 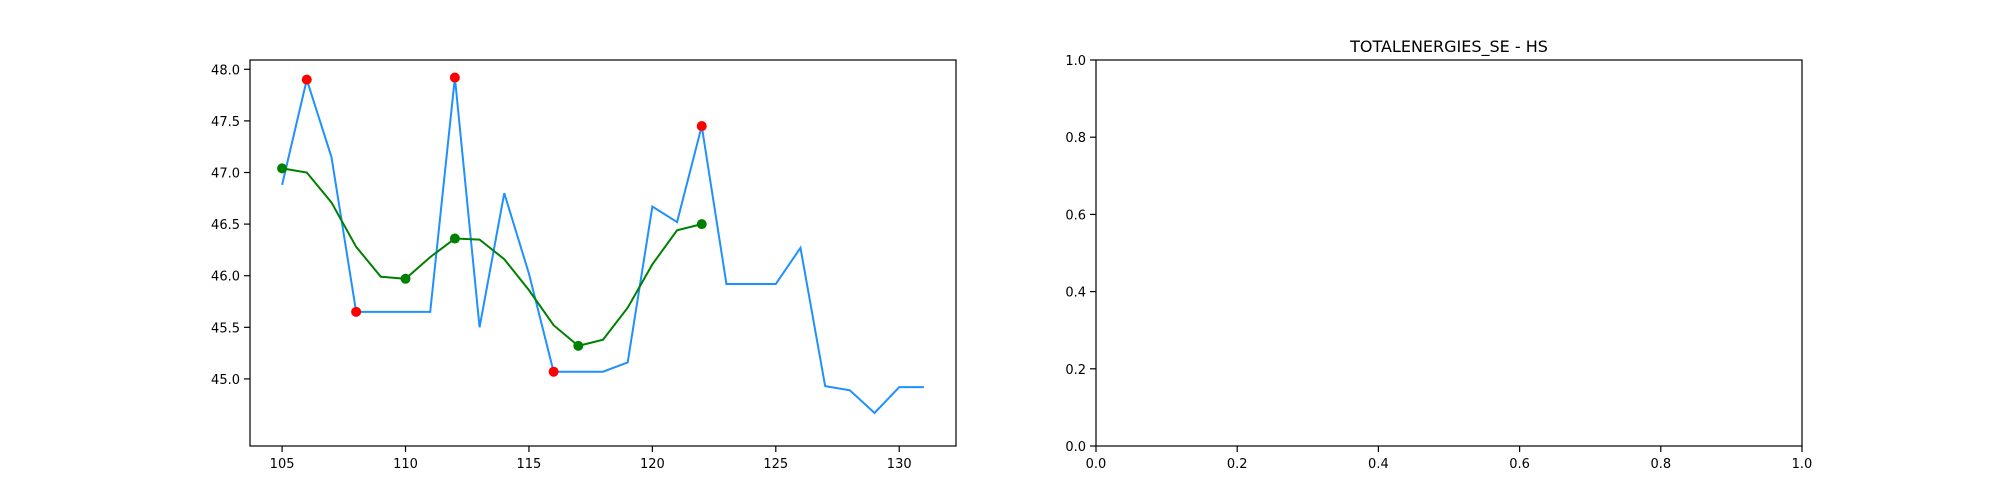 I want to click on chart-title: TOTALENERGIES_SE - HS, so click(x=1448, y=47).